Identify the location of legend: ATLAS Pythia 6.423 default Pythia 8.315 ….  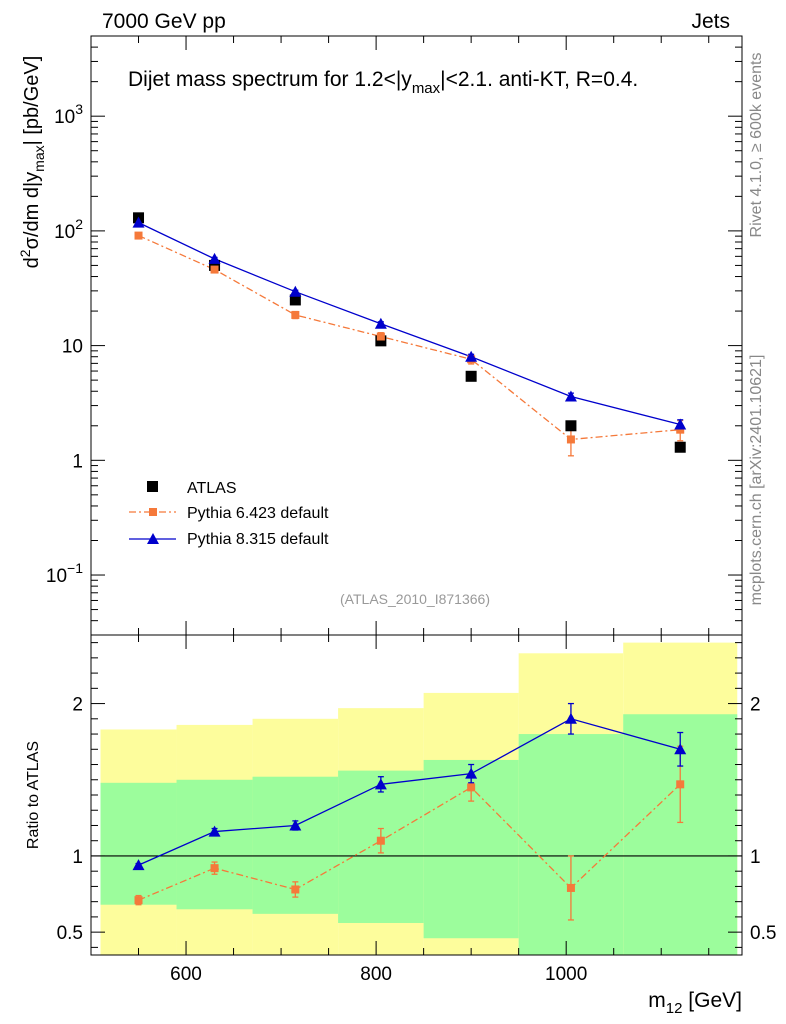
(229, 514).